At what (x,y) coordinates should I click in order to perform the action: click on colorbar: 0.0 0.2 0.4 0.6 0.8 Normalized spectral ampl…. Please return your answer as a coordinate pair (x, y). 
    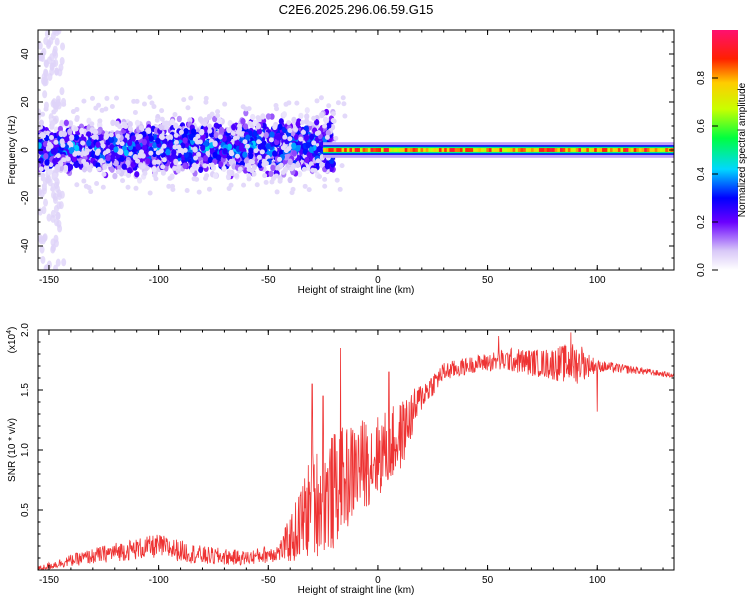
    Looking at the image, I should click on (722, 153).